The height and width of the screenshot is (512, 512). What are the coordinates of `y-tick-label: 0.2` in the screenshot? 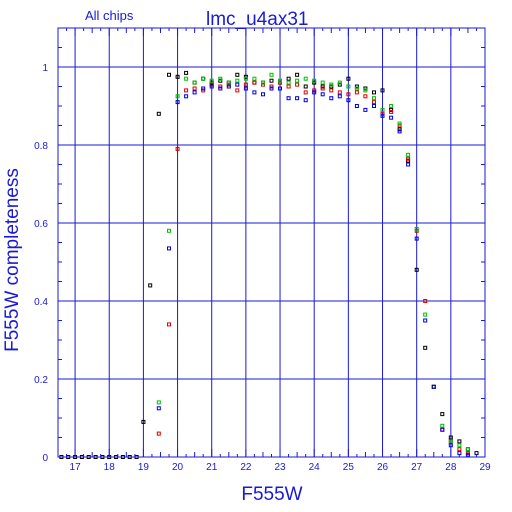 It's located at (41, 380).